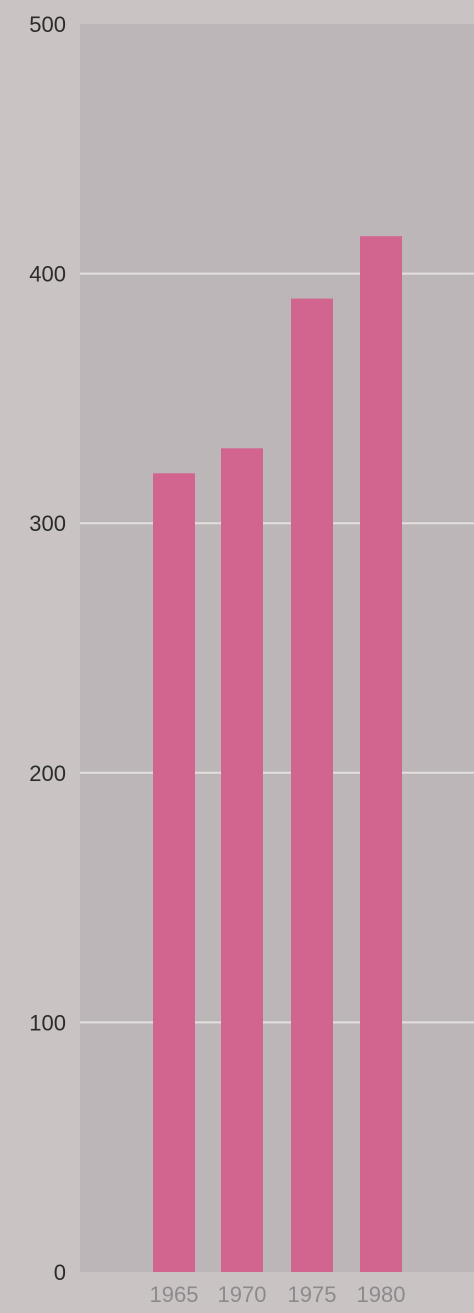  Describe the element at coordinates (47, 773) in the screenshot. I see `y-tick-label: 200` at that location.